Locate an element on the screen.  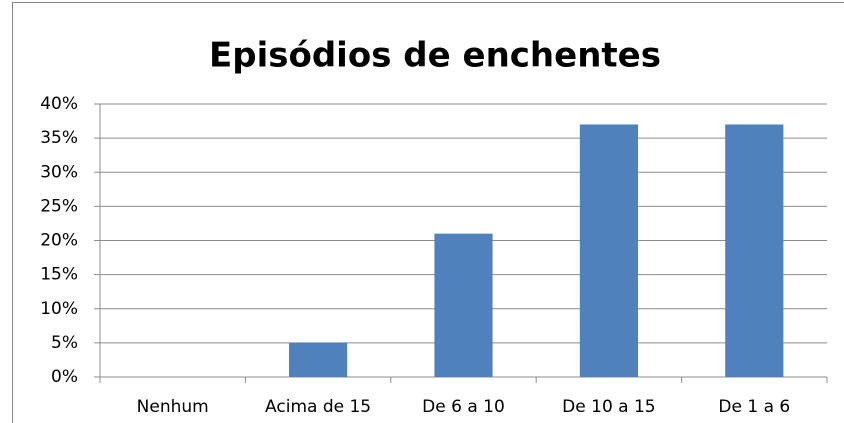
y-tick-label: 5% is located at coordinates (64, 343).